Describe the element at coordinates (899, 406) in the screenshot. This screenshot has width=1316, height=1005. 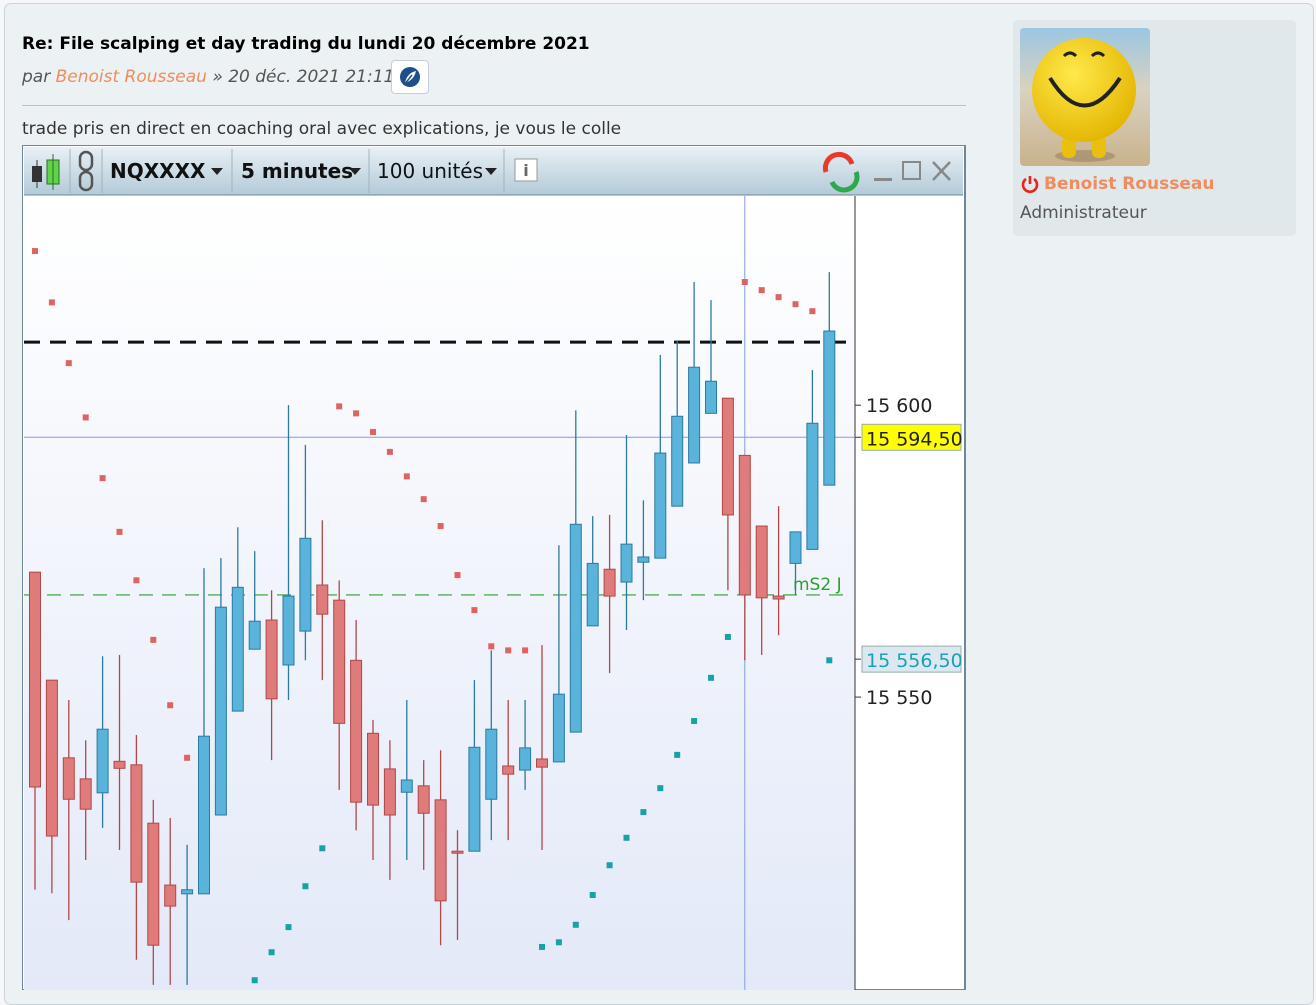
I see `y-tick-label: 15 600` at that location.